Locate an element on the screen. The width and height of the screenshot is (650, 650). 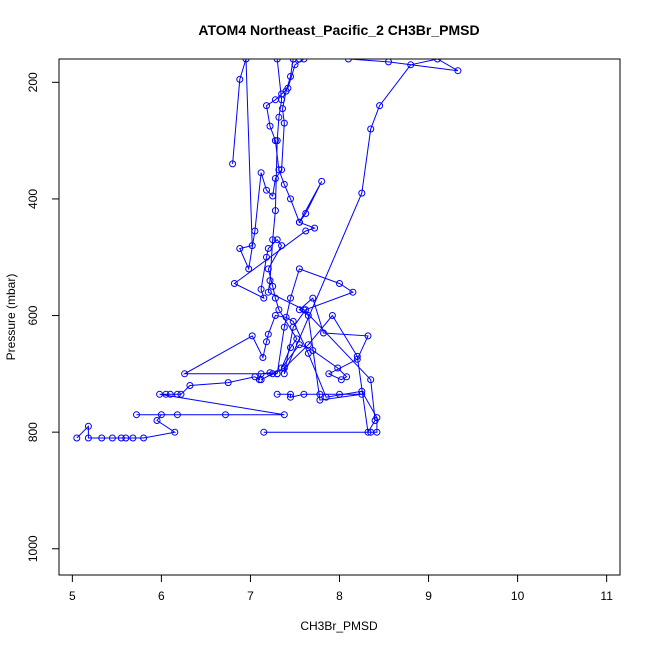
chart-title: ATOM4 Northeast_Pacific_2 CH3Br_PMSD is located at coordinates (338, 30).